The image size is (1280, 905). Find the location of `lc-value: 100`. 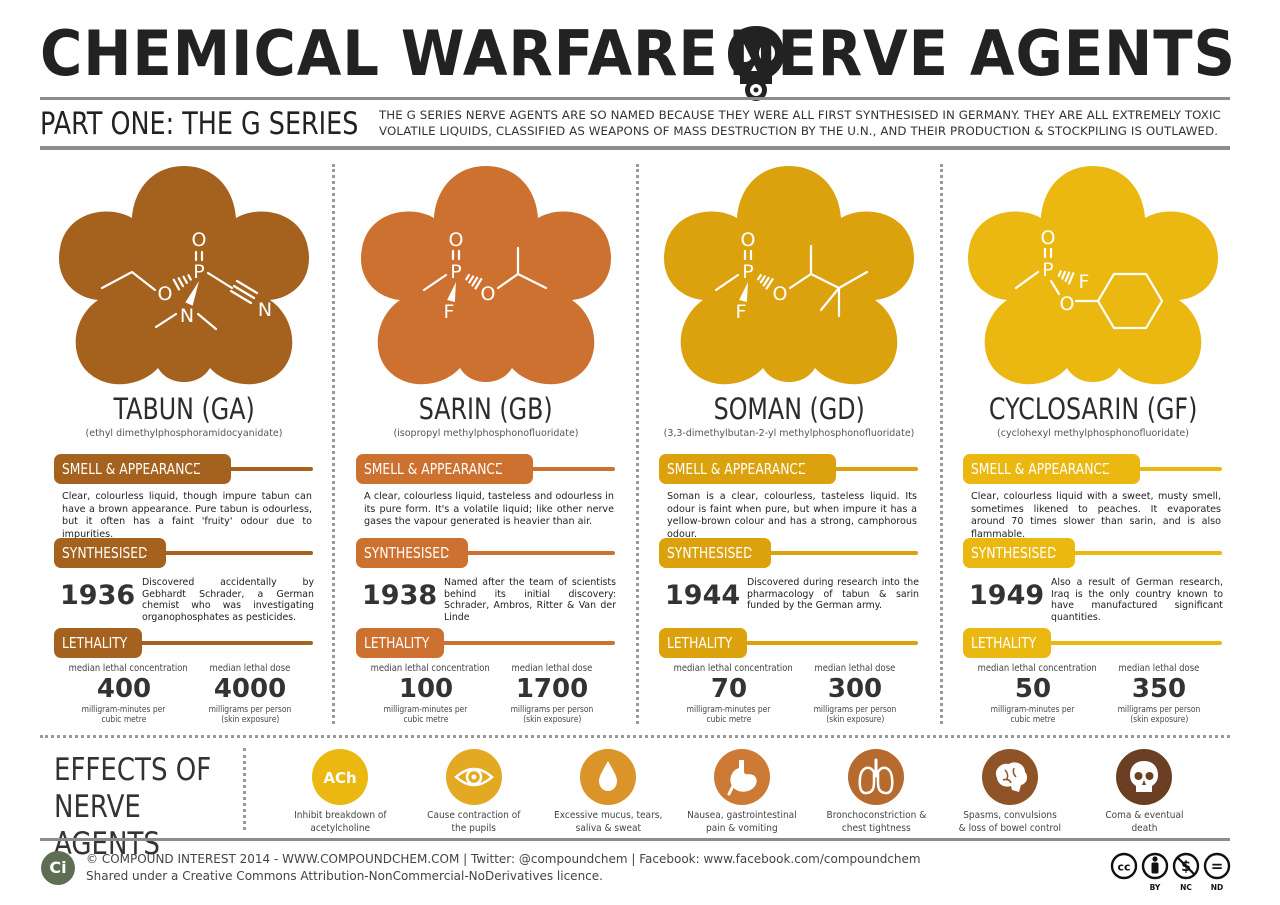

lc-value: 100 is located at coordinates (426, 689).